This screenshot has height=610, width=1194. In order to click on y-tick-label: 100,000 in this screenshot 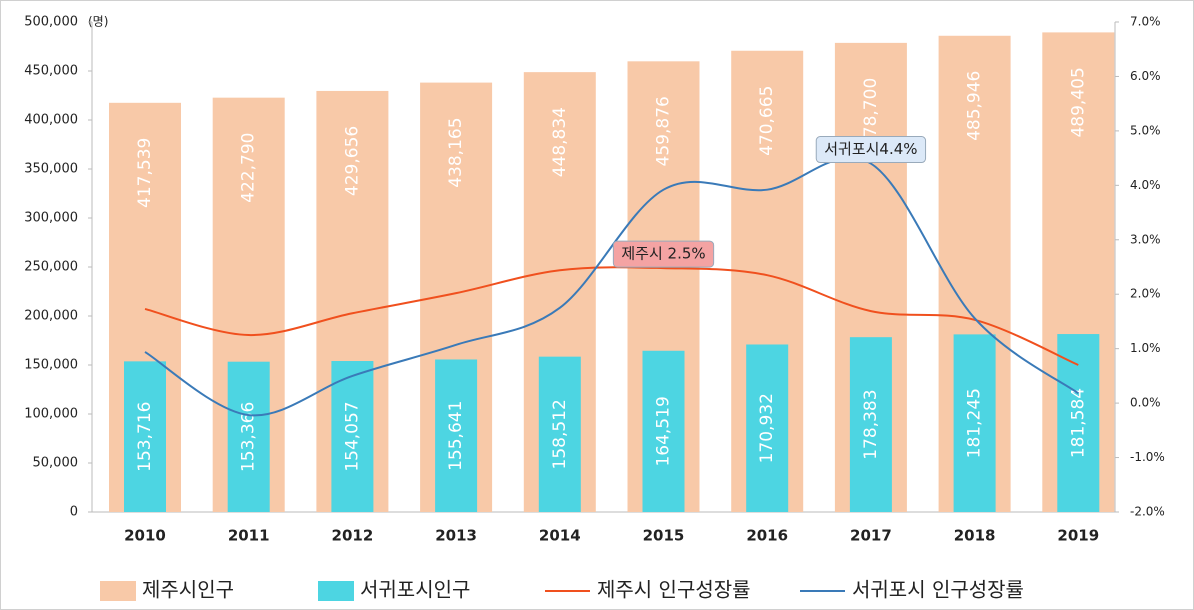, I will do `click(51, 414)`.